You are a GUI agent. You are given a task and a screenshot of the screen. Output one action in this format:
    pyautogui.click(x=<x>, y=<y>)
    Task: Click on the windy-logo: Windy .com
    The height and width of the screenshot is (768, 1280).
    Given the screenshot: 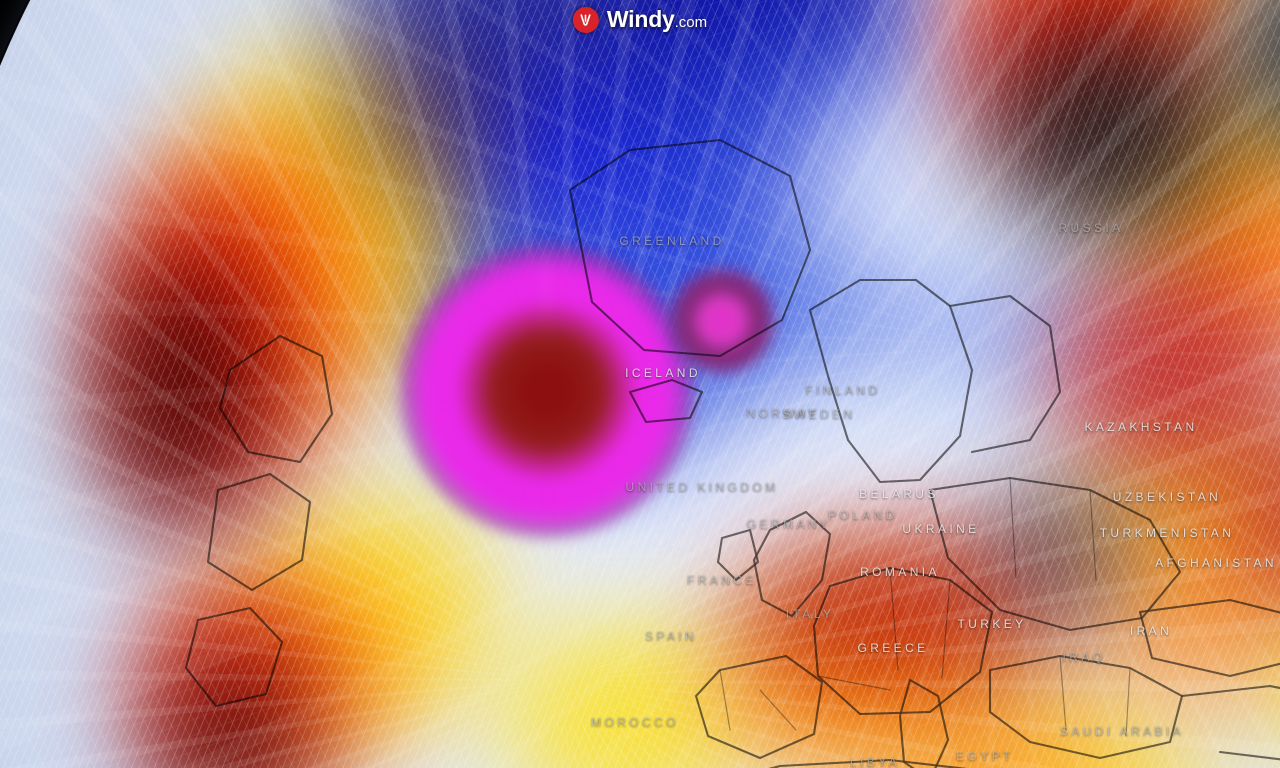 What is the action you would take?
    pyautogui.click(x=640, y=19)
    